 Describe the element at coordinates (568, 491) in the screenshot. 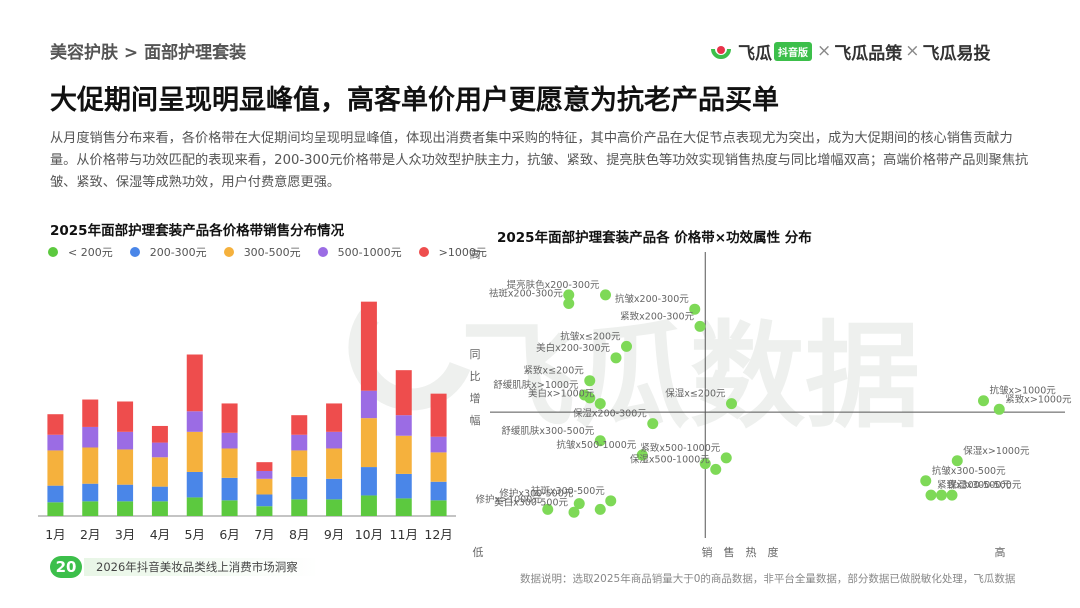

I see `scatter-point-label: 祛斑x300-500元` at that location.